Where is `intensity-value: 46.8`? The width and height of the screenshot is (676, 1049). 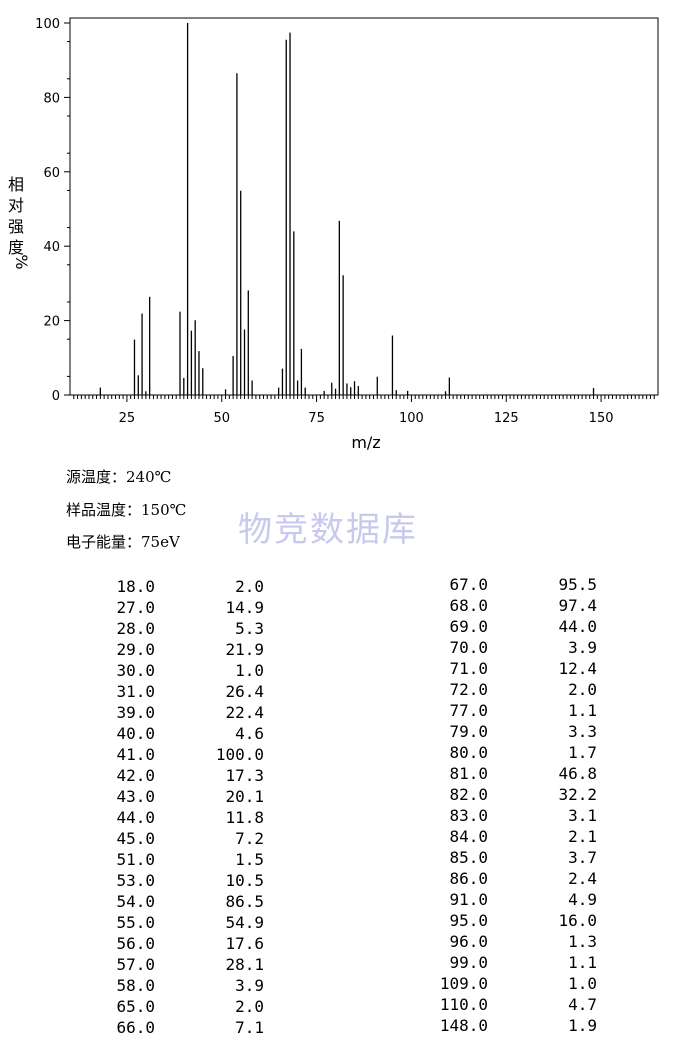
intensity-value: 46.8 is located at coordinates (577, 773).